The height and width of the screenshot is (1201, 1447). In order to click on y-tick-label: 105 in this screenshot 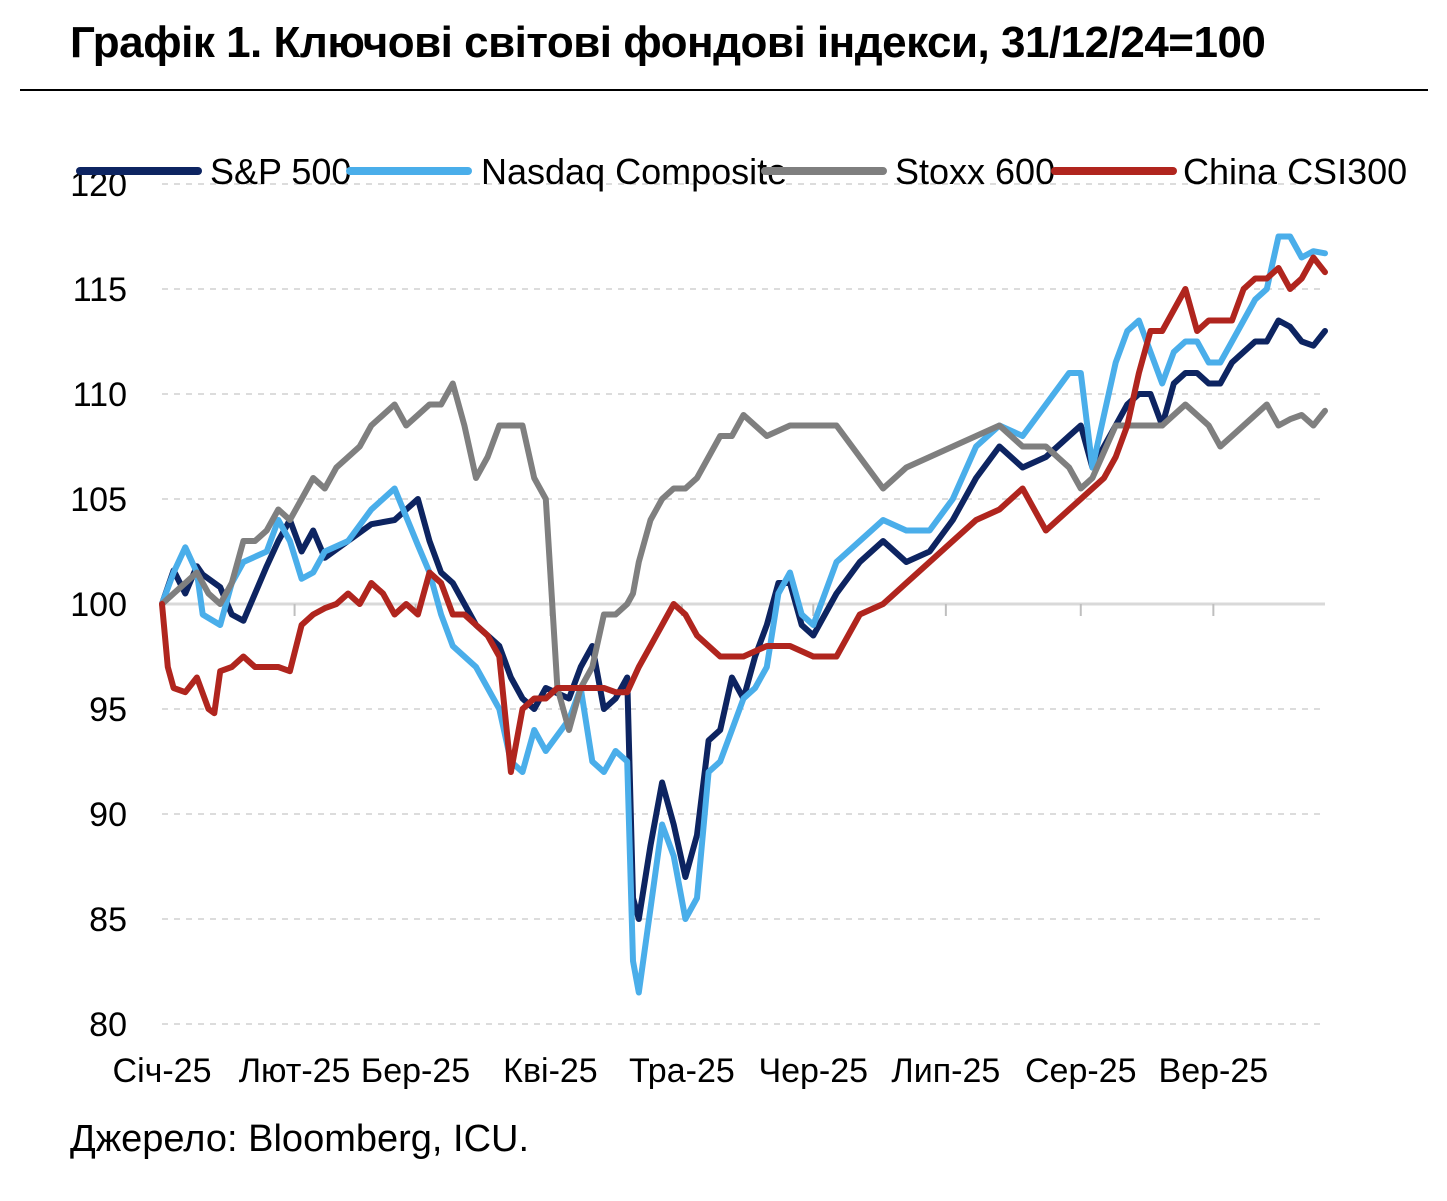, I will do `click(98, 500)`.